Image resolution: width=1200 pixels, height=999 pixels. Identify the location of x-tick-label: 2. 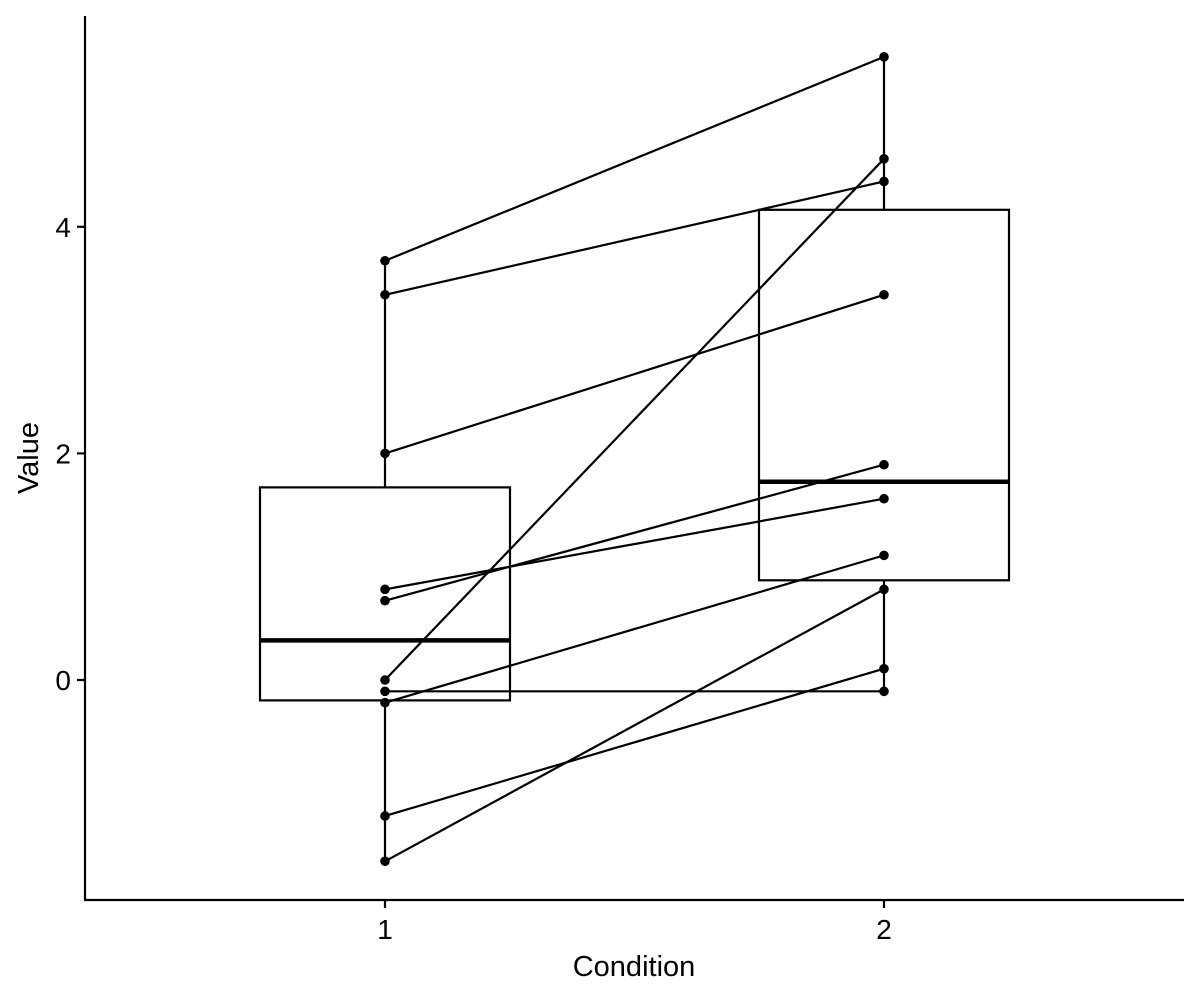
(884, 929).